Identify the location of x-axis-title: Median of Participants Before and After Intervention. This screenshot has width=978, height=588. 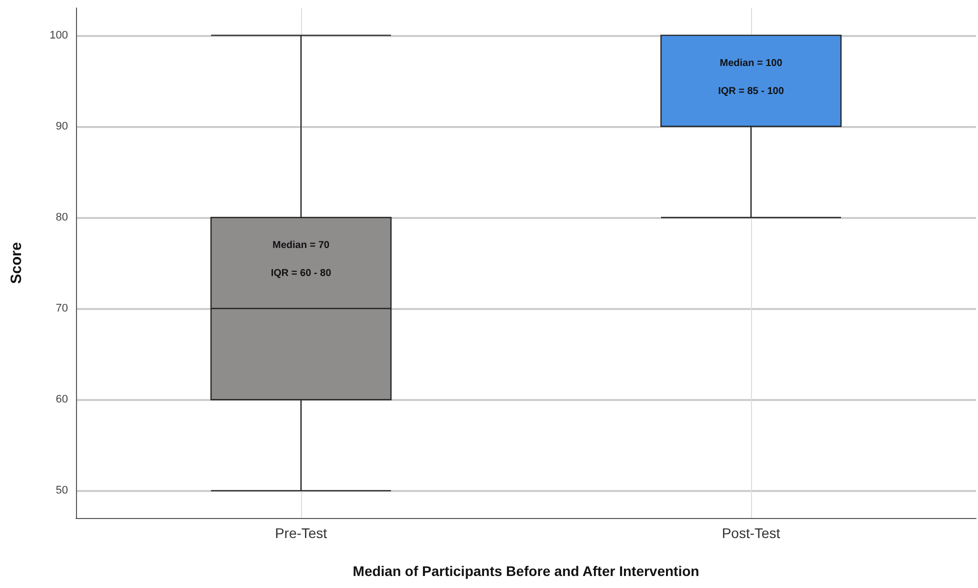
(526, 571).